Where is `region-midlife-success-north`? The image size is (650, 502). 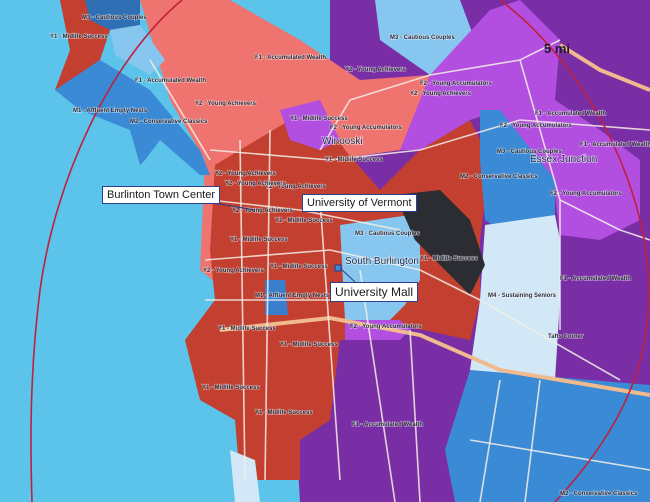
region-midlife-success-north is located at coordinates (82, 47).